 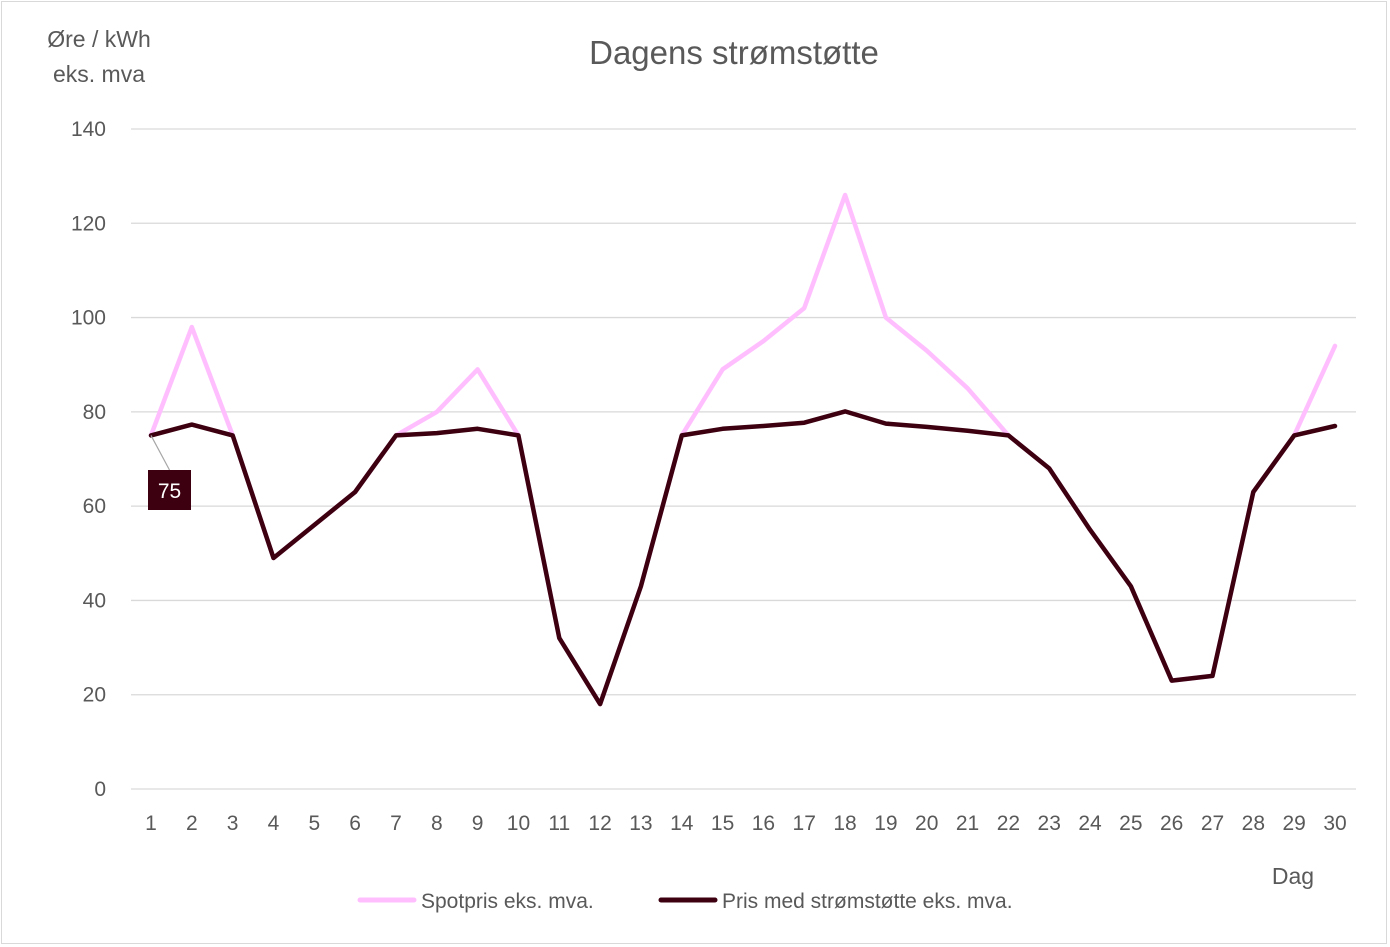 What do you see at coordinates (1212, 823) in the screenshot?
I see `x-tick-label: 27` at bounding box center [1212, 823].